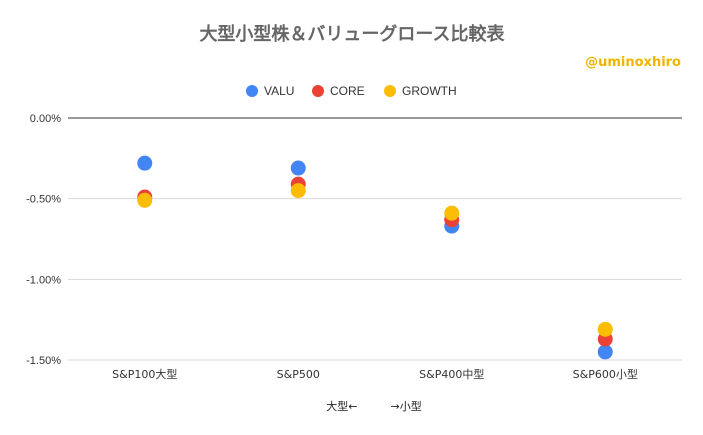 The width and height of the screenshot is (703, 435). Describe the element at coordinates (45, 119) in the screenshot. I see `y-tick-label: 0.00%` at that location.